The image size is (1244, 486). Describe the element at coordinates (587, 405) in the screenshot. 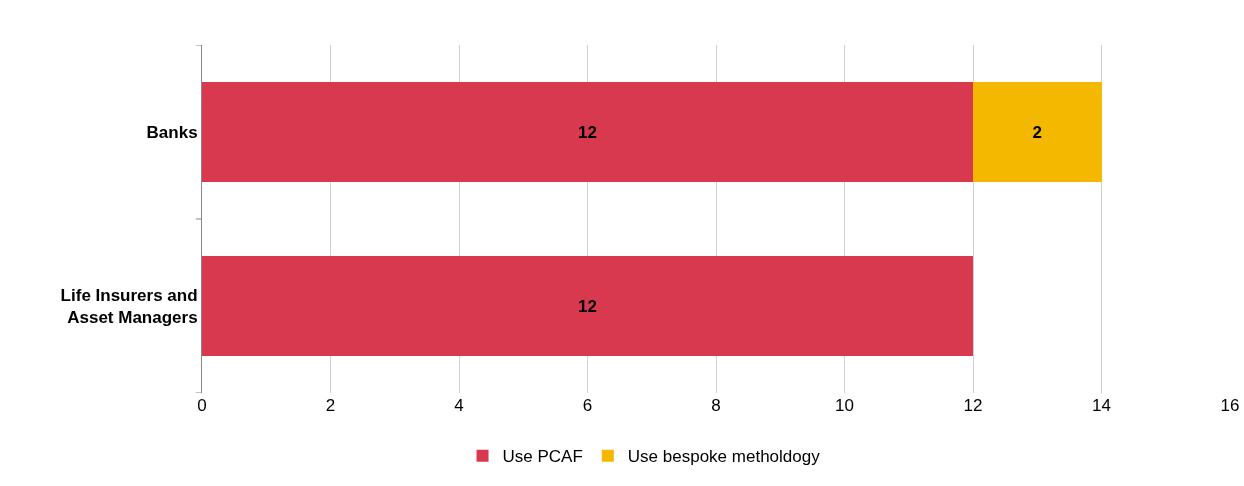

I see `x-tick-label: 6` at that location.